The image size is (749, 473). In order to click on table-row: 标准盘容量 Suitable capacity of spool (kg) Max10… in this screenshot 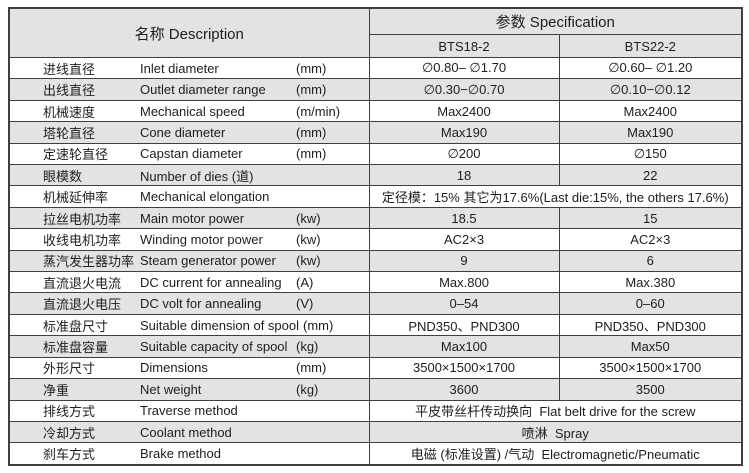, I will do `click(375, 346)`.